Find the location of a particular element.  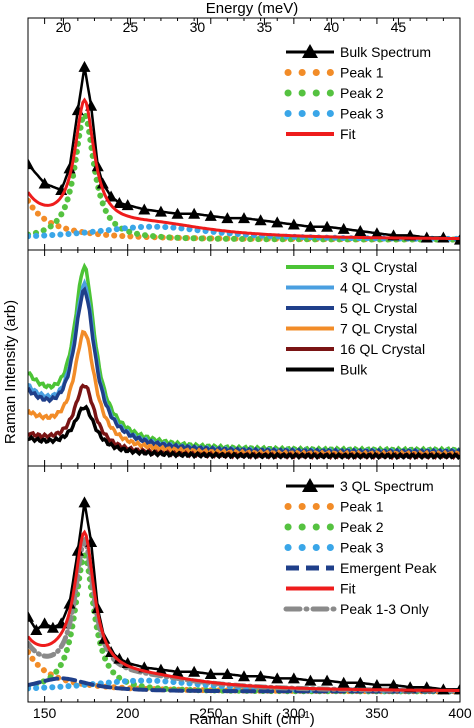

y-axis-label: Raman Intensity (arb) is located at coordinates (10, 372).